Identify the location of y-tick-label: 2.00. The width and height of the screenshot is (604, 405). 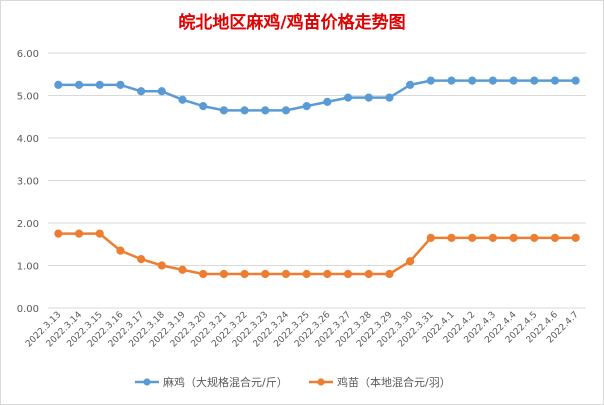
(28, 224).